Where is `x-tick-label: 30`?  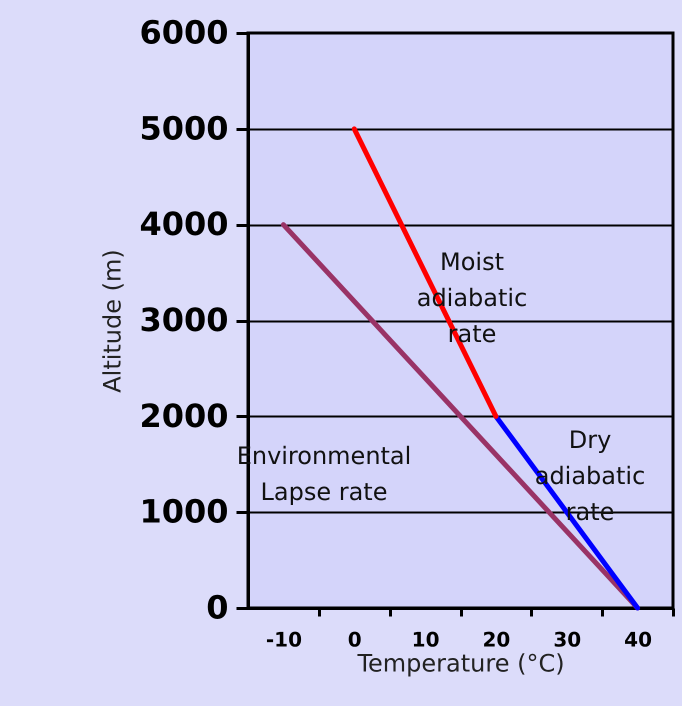
x-tick-label: 30 is located at coordinates (567, 640).